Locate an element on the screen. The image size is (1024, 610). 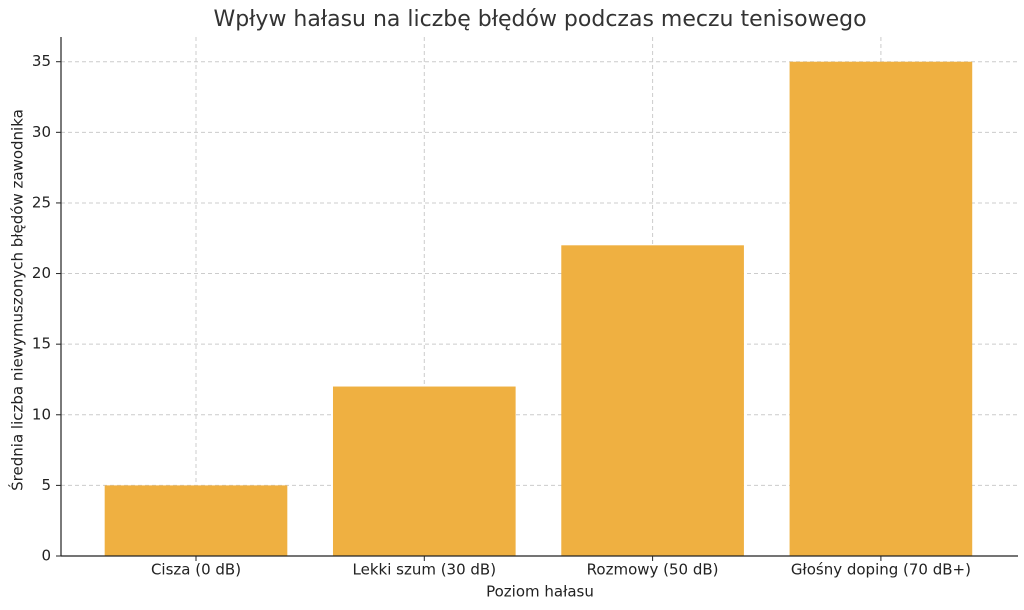
y-tick-label: 20 is located at coordinates (41, 273).